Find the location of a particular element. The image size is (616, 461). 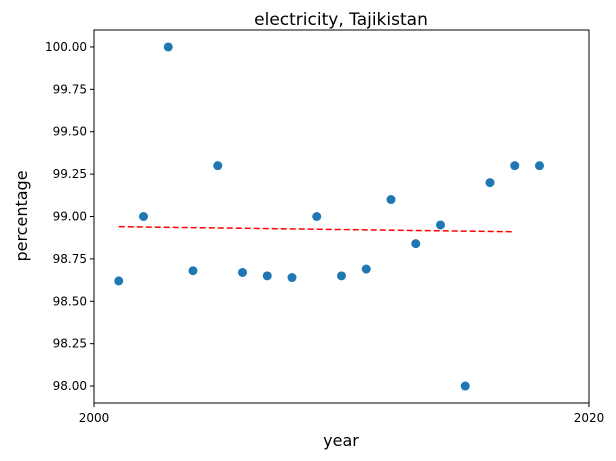

y-tick-label: 100.00 is located at coordinates (66, 47).